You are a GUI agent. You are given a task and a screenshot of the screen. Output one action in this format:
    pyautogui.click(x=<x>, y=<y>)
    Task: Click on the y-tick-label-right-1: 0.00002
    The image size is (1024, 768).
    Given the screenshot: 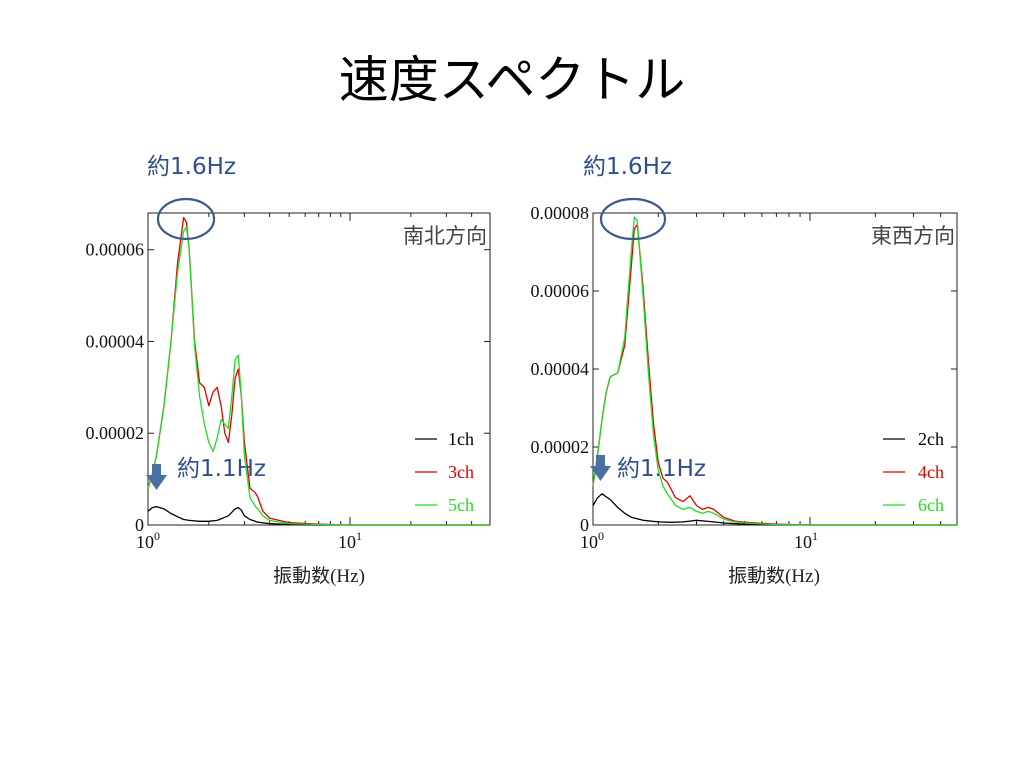 What is the action you would take?
    pyautogui.click(x=560, y=447)
    